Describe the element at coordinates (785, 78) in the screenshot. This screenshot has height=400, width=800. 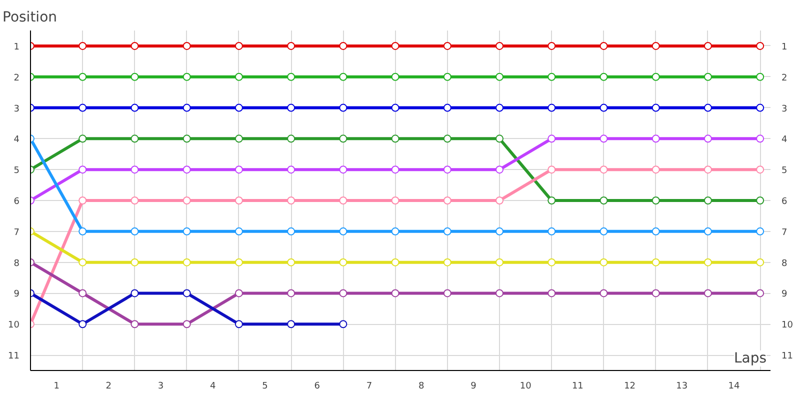
I see `y2-tick-label: 2` at that location.